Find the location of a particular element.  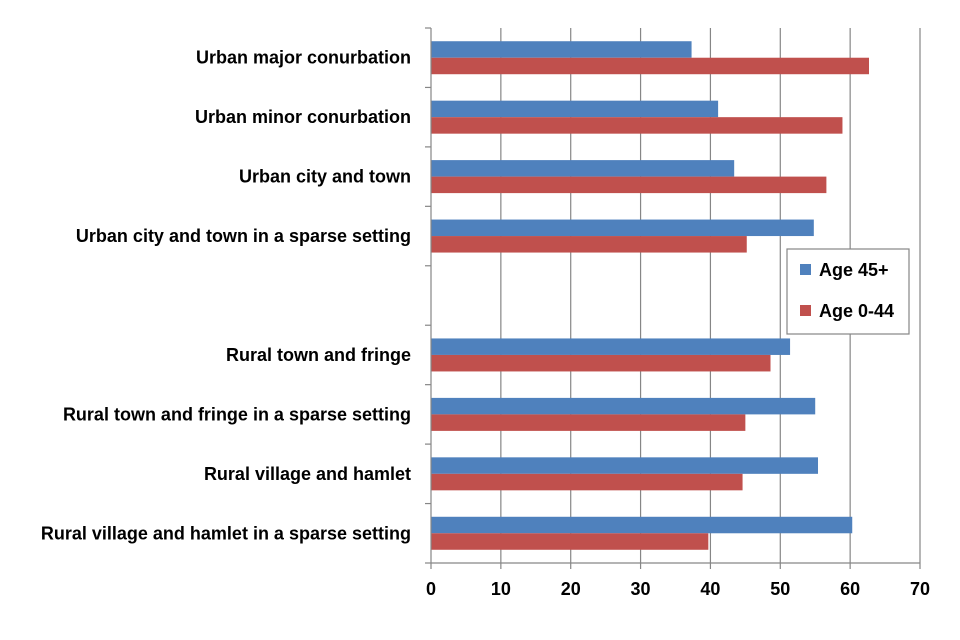

legend: Age 45+ Age 0-44 is located at coordinates (848, 291).